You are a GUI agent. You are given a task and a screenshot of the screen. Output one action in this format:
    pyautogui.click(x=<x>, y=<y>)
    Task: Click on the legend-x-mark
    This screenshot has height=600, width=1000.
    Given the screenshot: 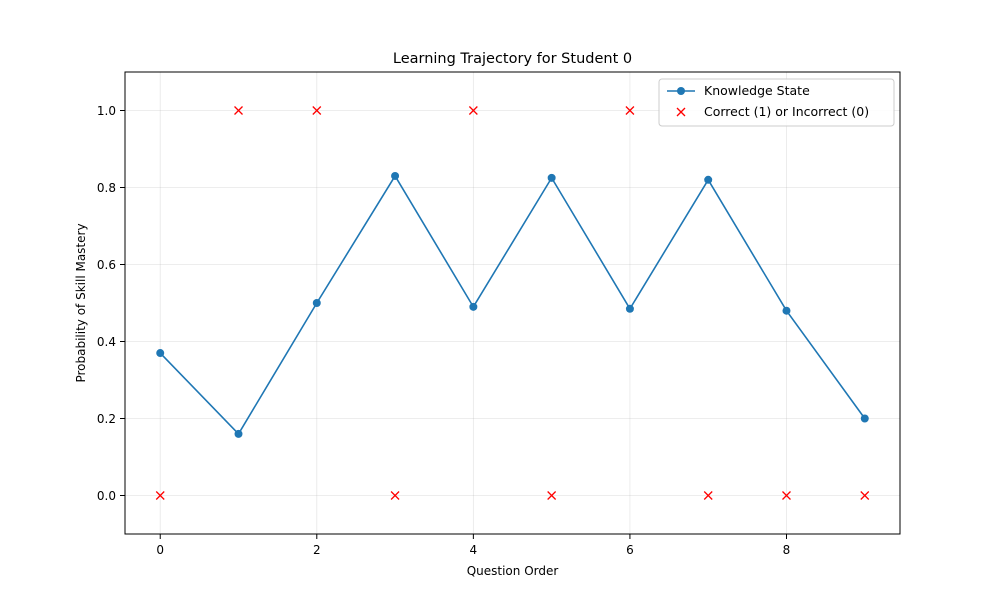 What is the action you would take?
    pyautogui.click(x=681, y=112)
    